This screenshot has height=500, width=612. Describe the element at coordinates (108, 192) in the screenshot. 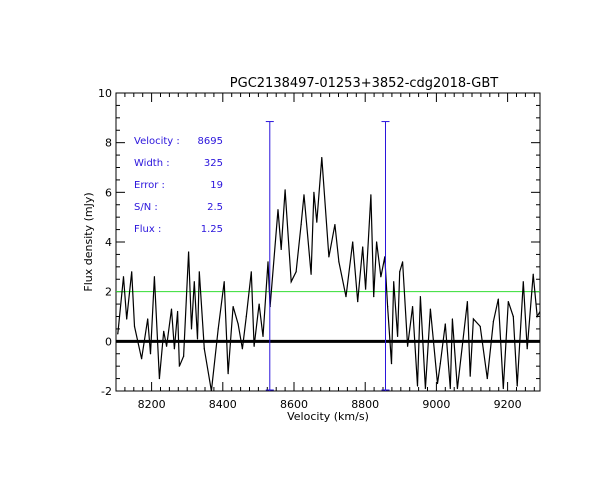

I see `y-tick-label: 6` at that location.